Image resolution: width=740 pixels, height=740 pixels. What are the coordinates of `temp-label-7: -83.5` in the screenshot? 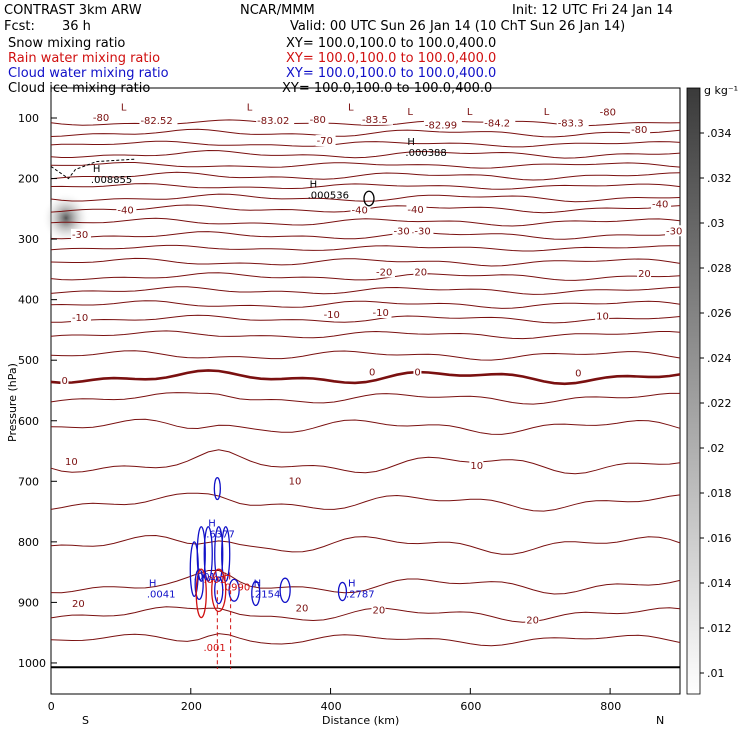 It's located at (375, 120).